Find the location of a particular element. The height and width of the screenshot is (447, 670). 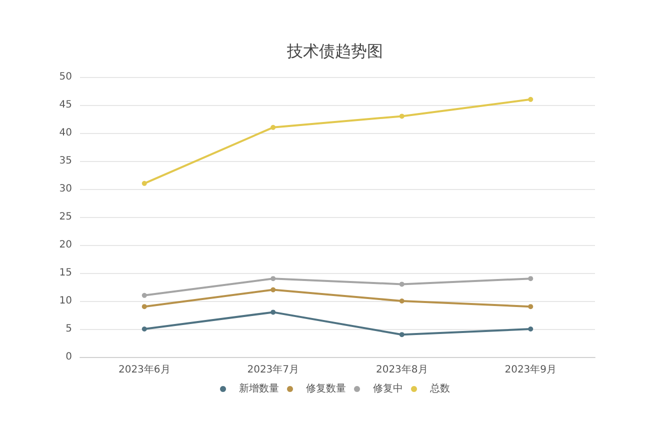

x-tick-label: 2023年9月 is located at coordinates (530, 370).